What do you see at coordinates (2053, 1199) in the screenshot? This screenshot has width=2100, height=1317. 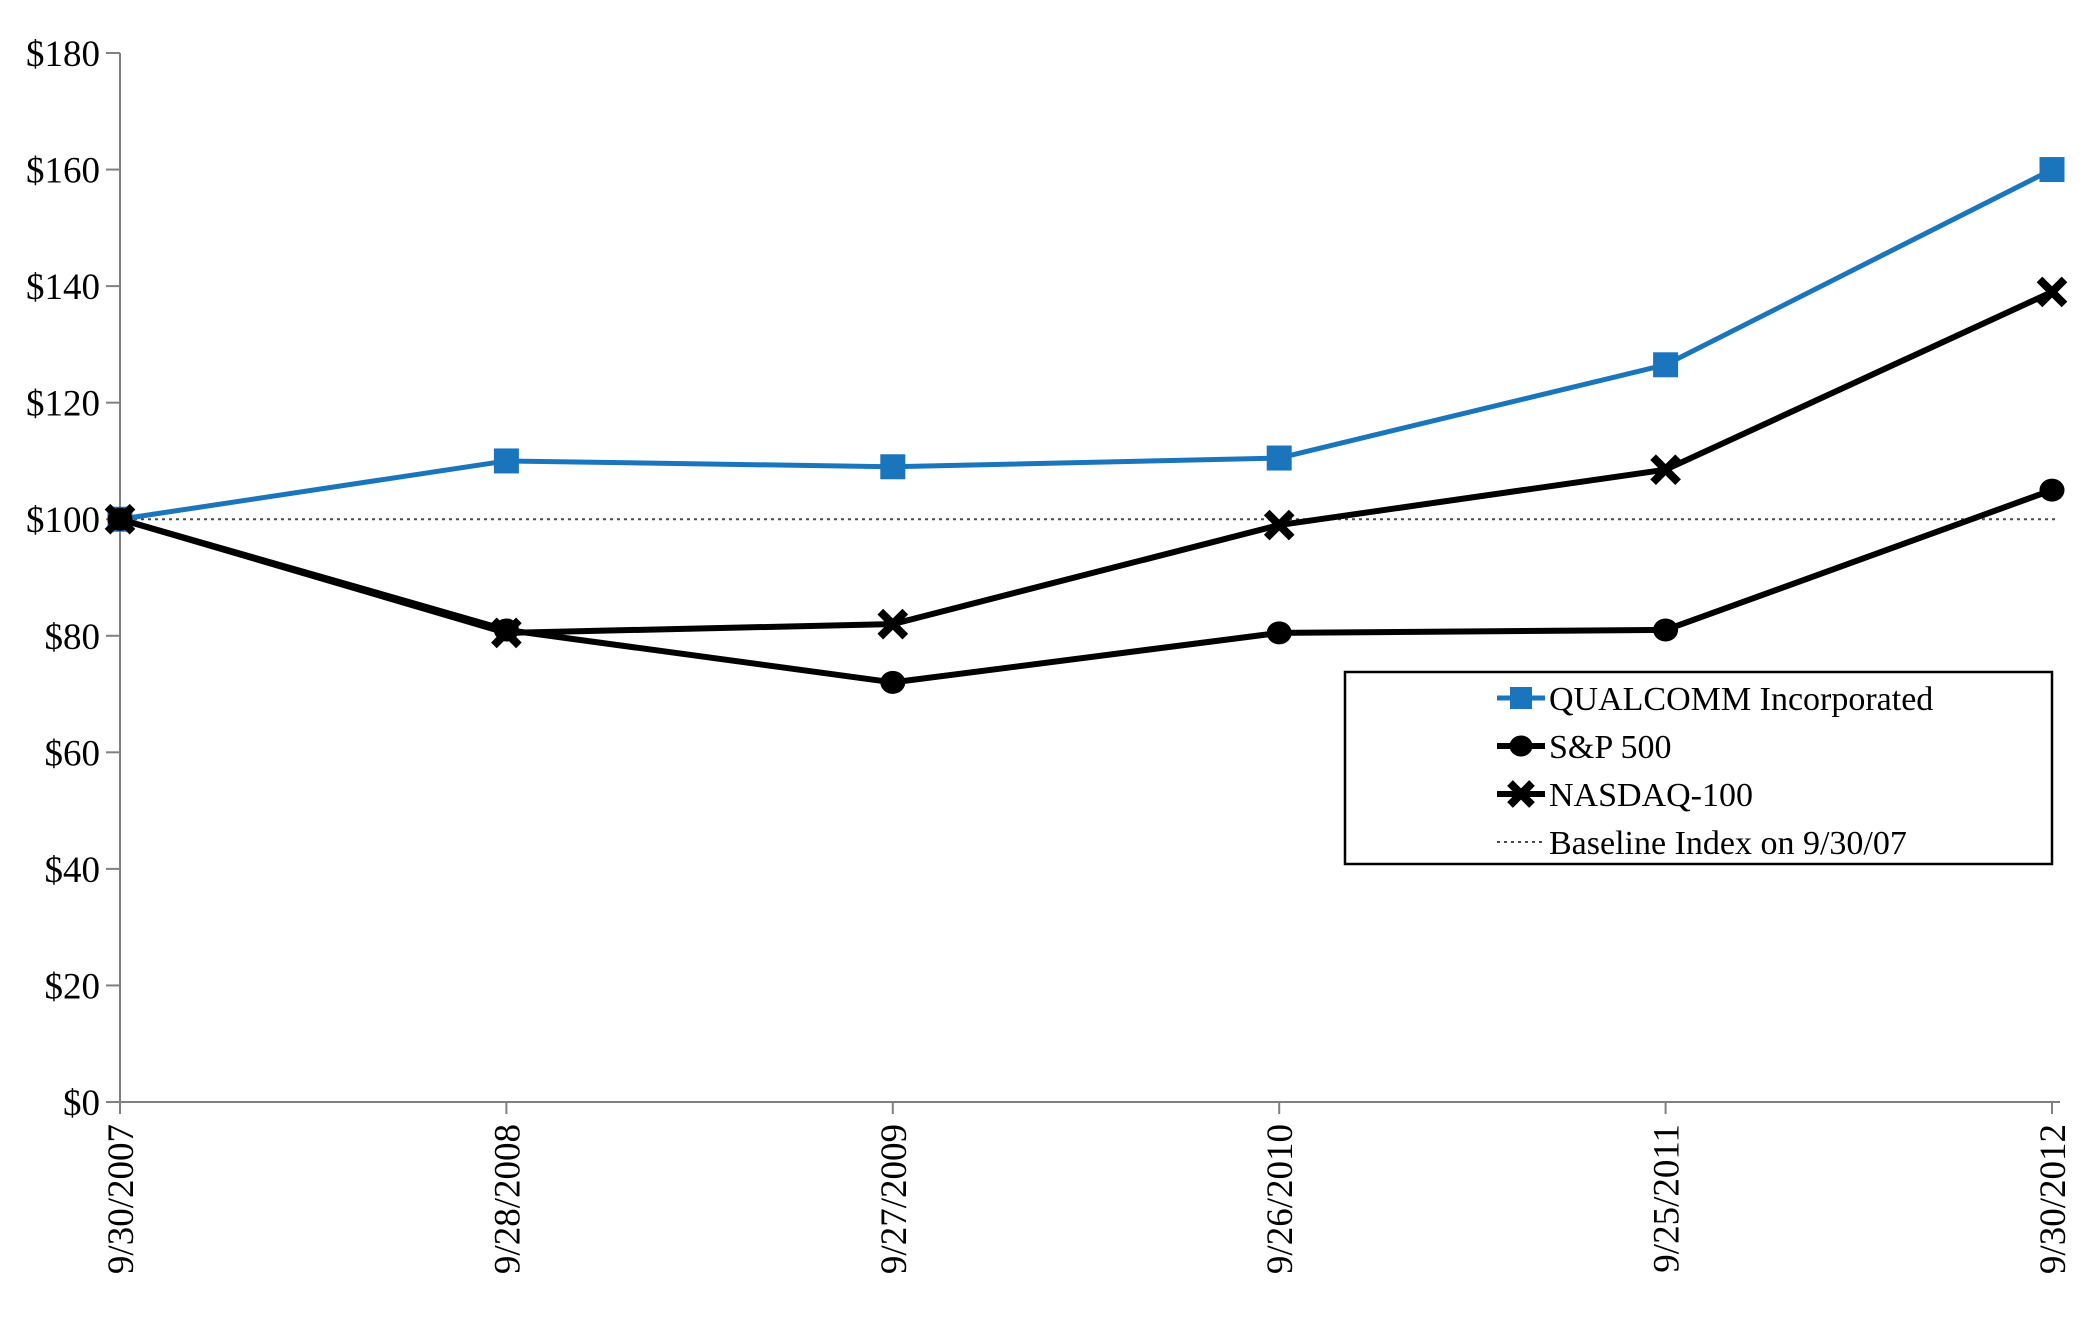 I see `x-tick-label: 9/30/2012` at bounding box center [2053, 1199].